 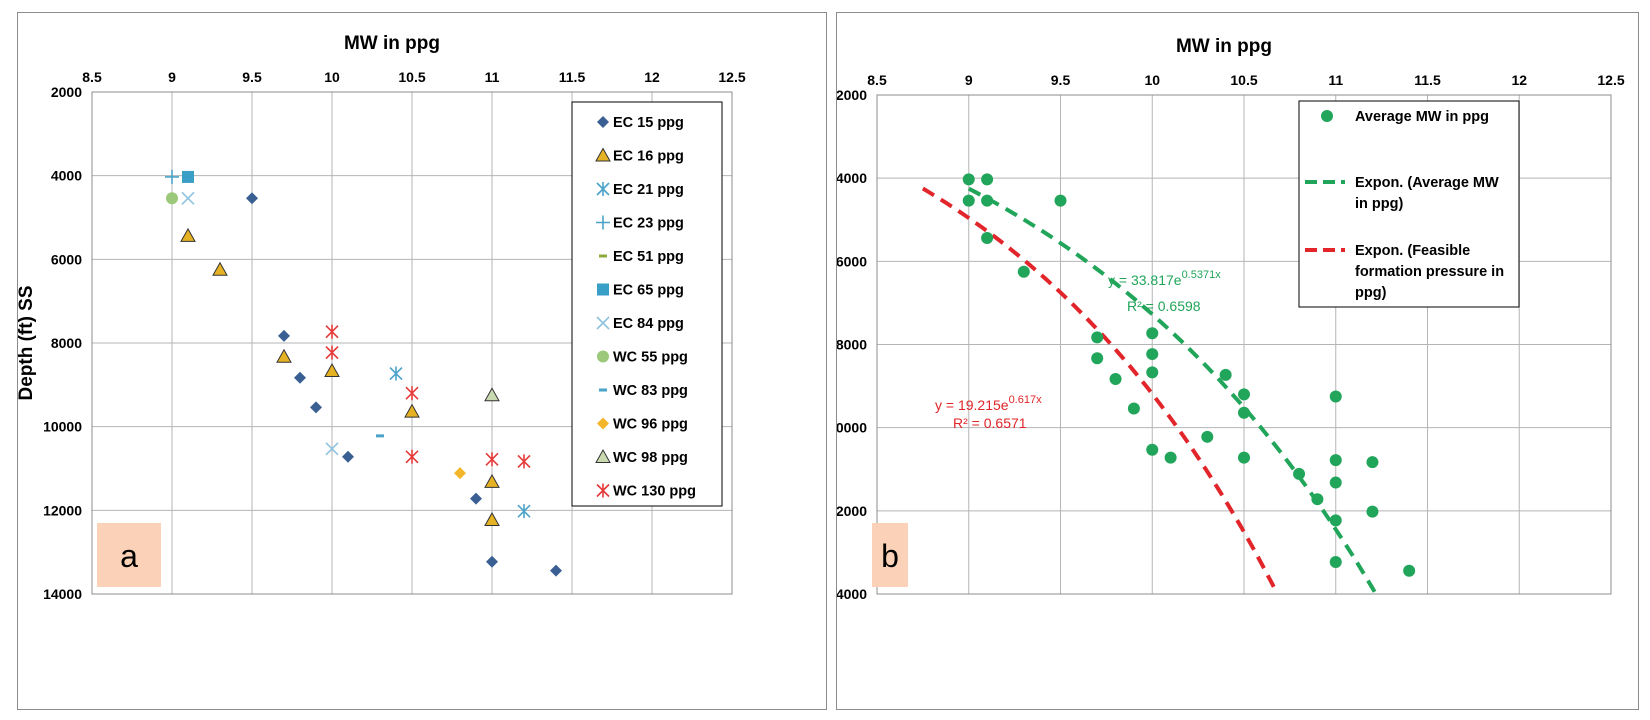 I want to click on chart-b-panel-label-box, so click(x=890, y=555).